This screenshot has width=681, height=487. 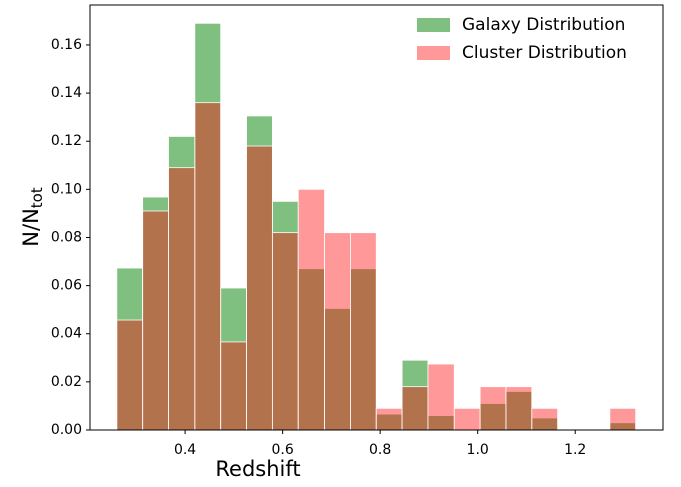 What do you see at coordinates (575, 450) in the screenshot?
I see `x-tick-label: 1.2` at bounding box center [575, 450].